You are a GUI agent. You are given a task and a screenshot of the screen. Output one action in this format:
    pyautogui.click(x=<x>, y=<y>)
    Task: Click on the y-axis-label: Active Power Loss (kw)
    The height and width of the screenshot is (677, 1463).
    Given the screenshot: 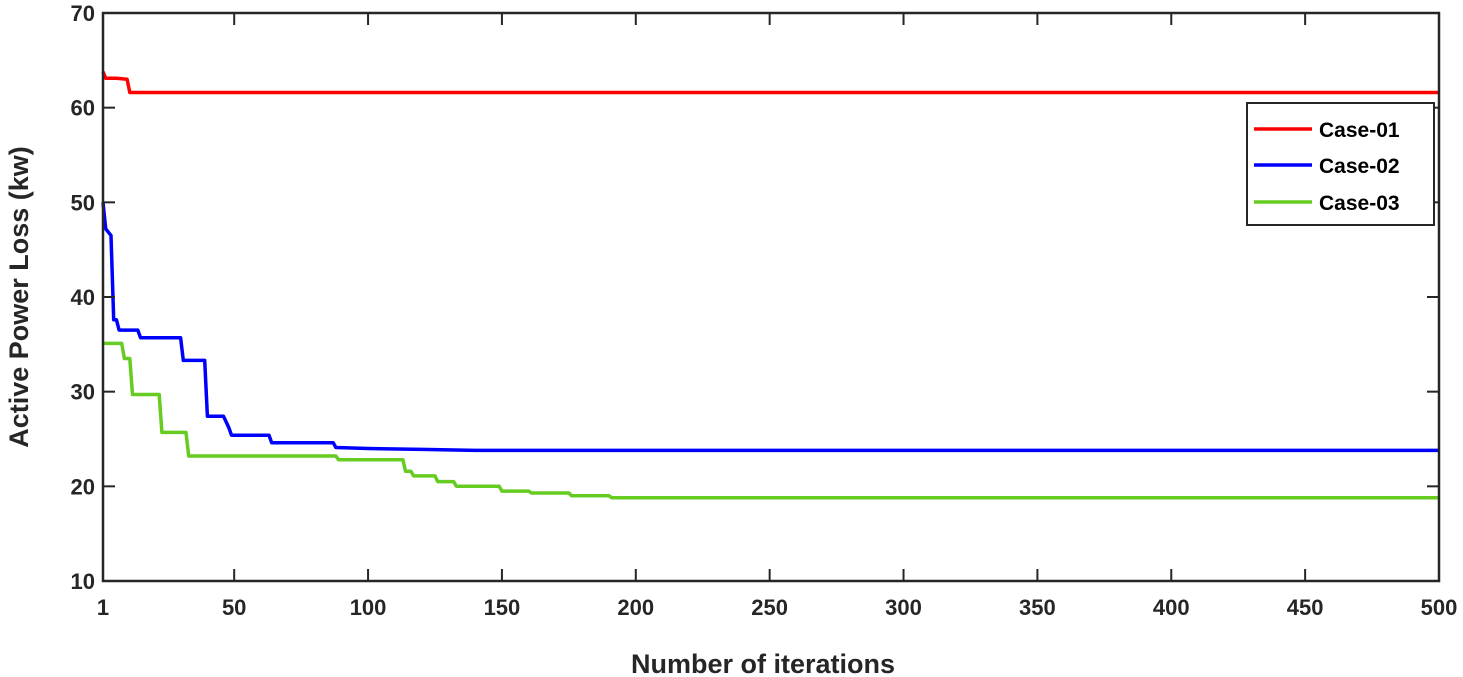 What is the action you would take?
    pyautogui.click(x=19, y=297)
    